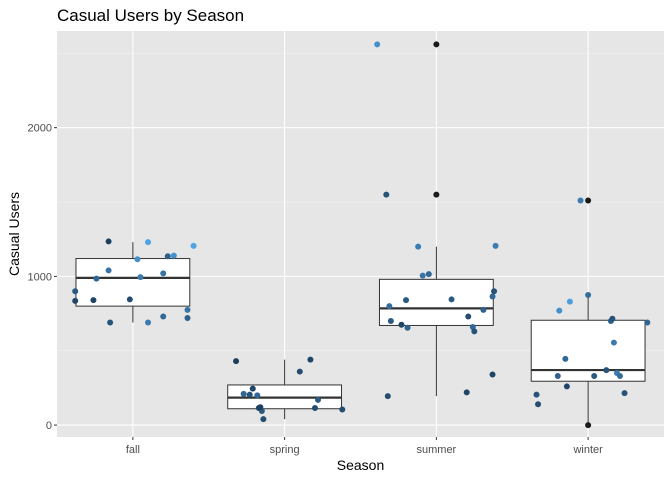 Image resolution: width=672 pixels, height=485 pixels. I want to click on x-tick-label: spring, so click(285, 450).